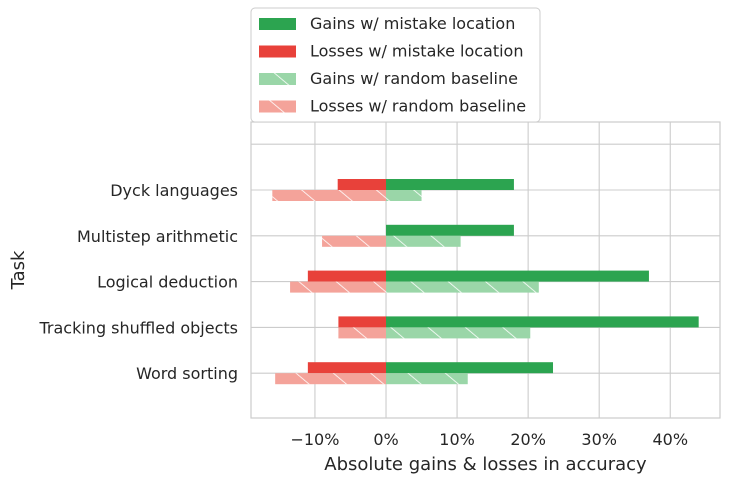  What do you see at coordinates (187, 373) in the screenshot?
I see `y-tick-label: Word sorting` at bounding box center [187, 373].